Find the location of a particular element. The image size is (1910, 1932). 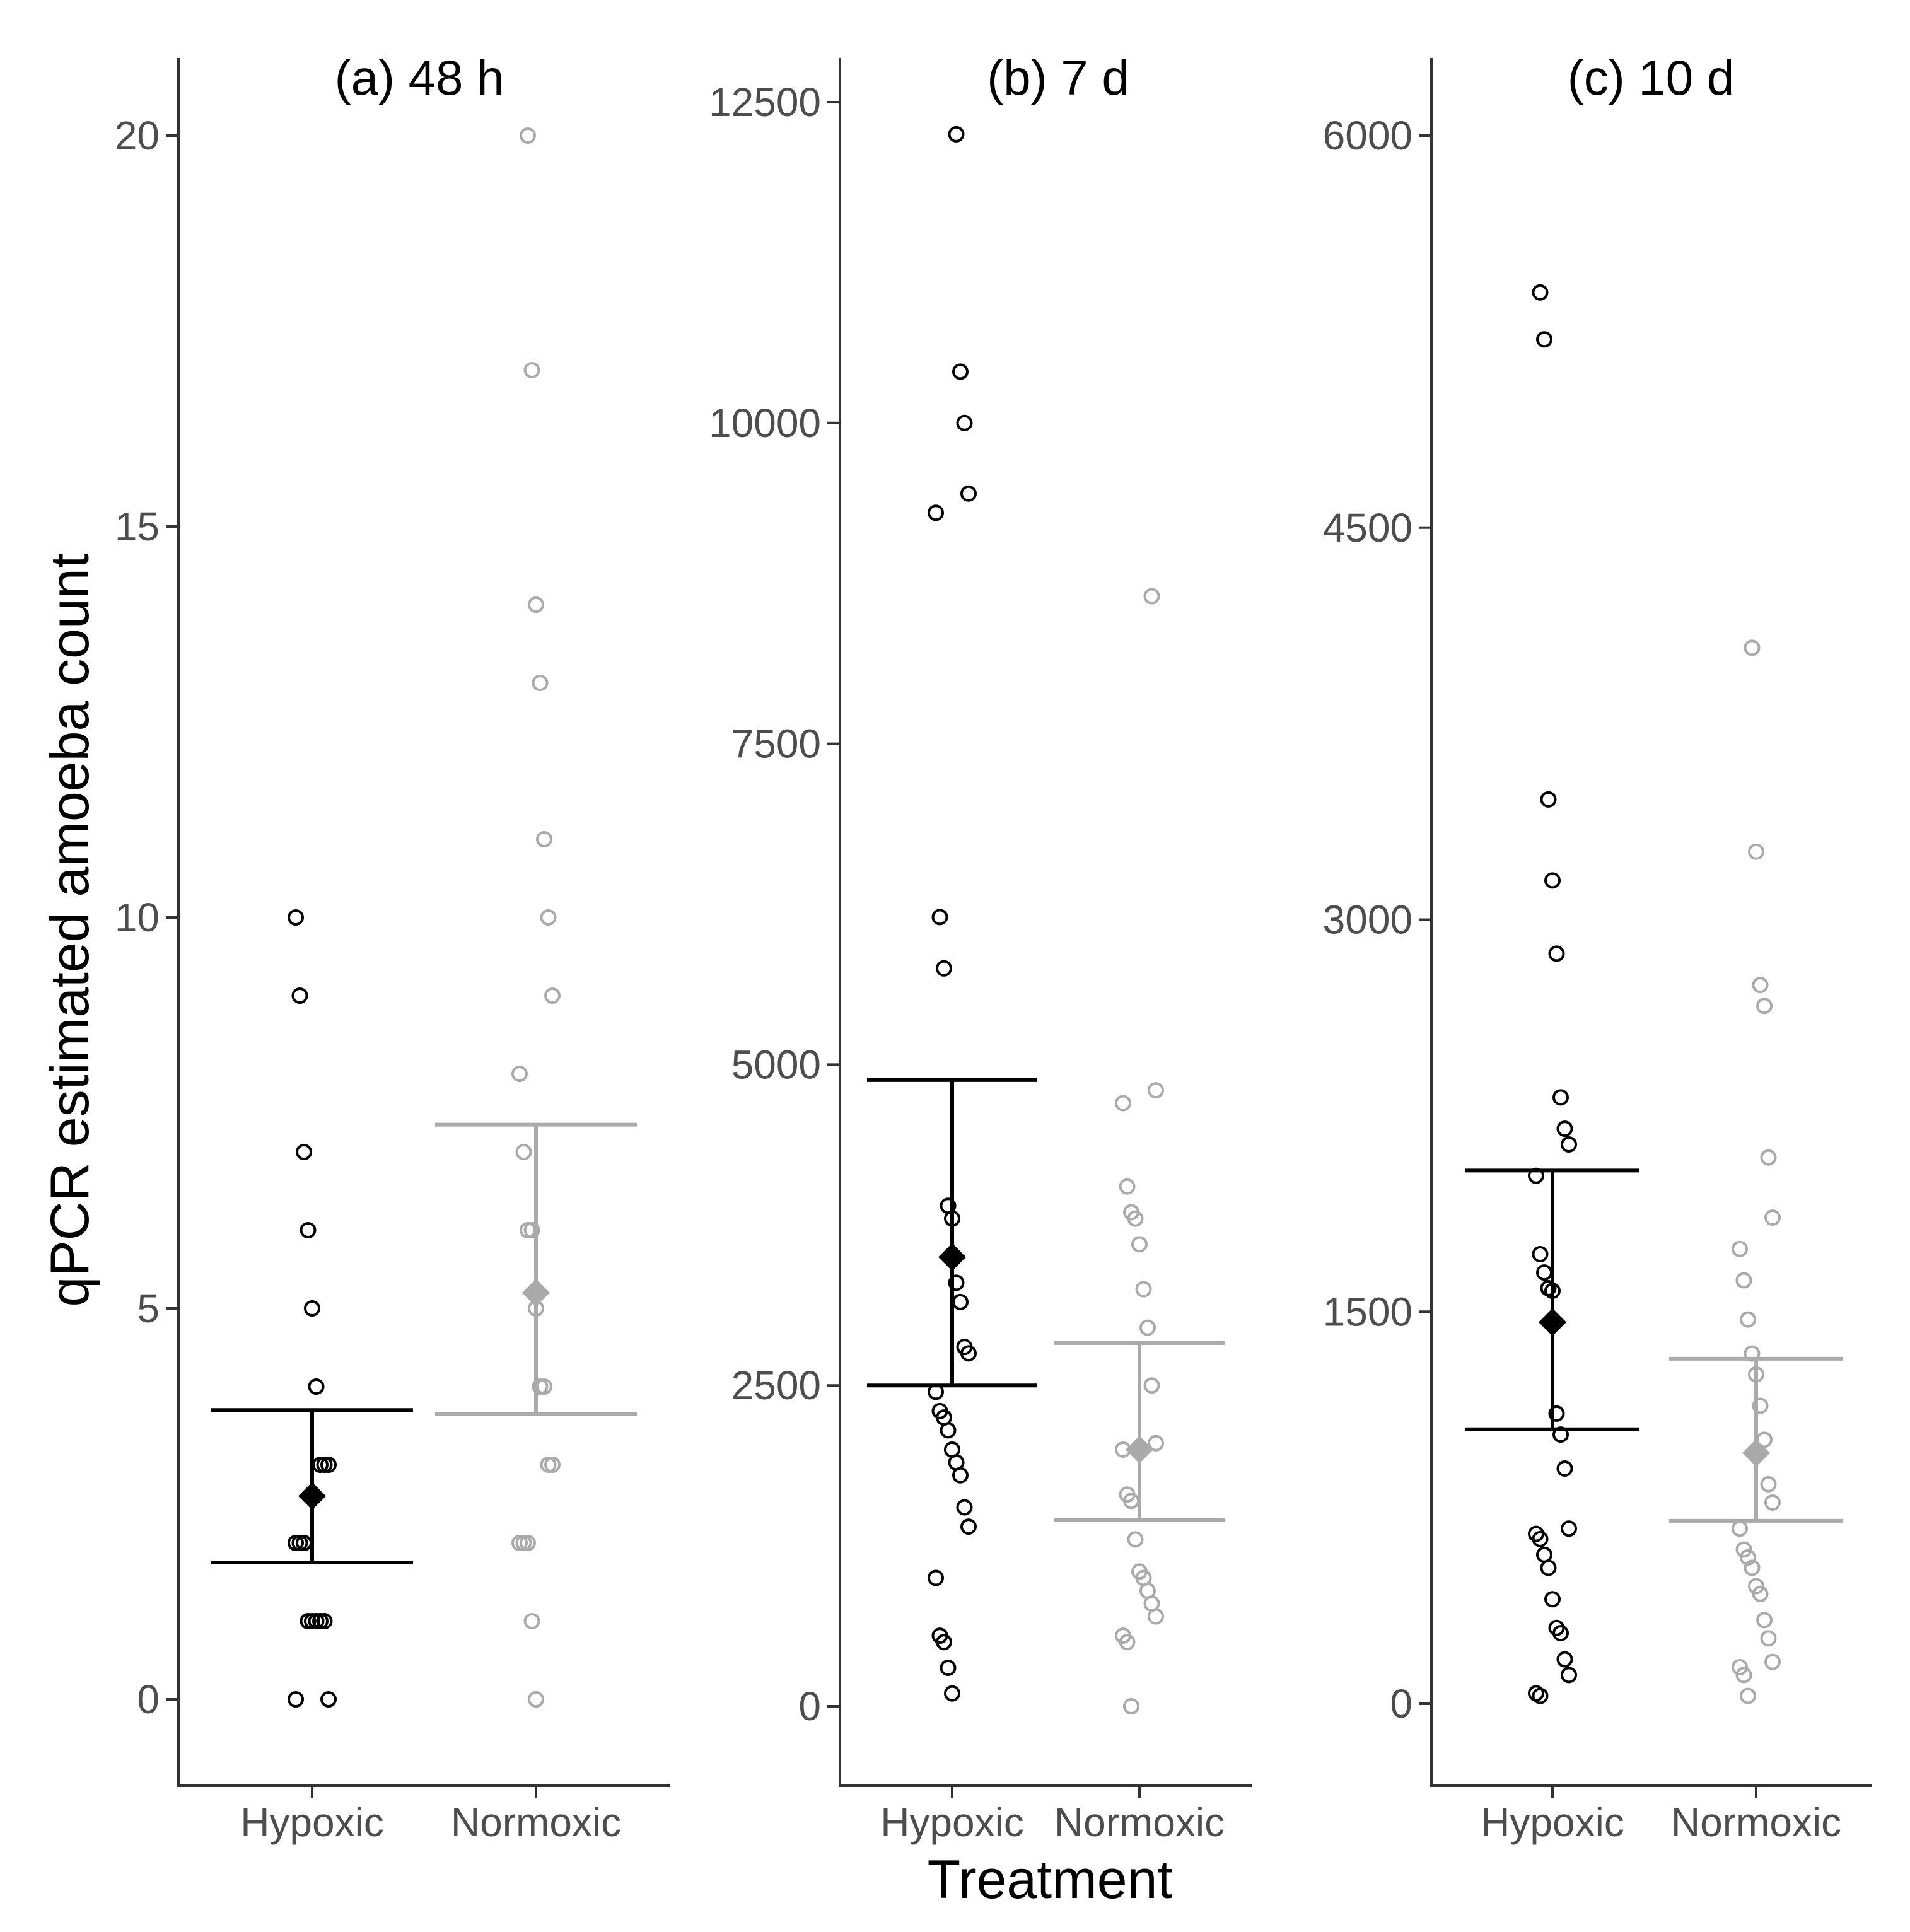

y-axis-ticks: 0 2500 5000 7500 10000 12500 is located at coordinates (774, 904).